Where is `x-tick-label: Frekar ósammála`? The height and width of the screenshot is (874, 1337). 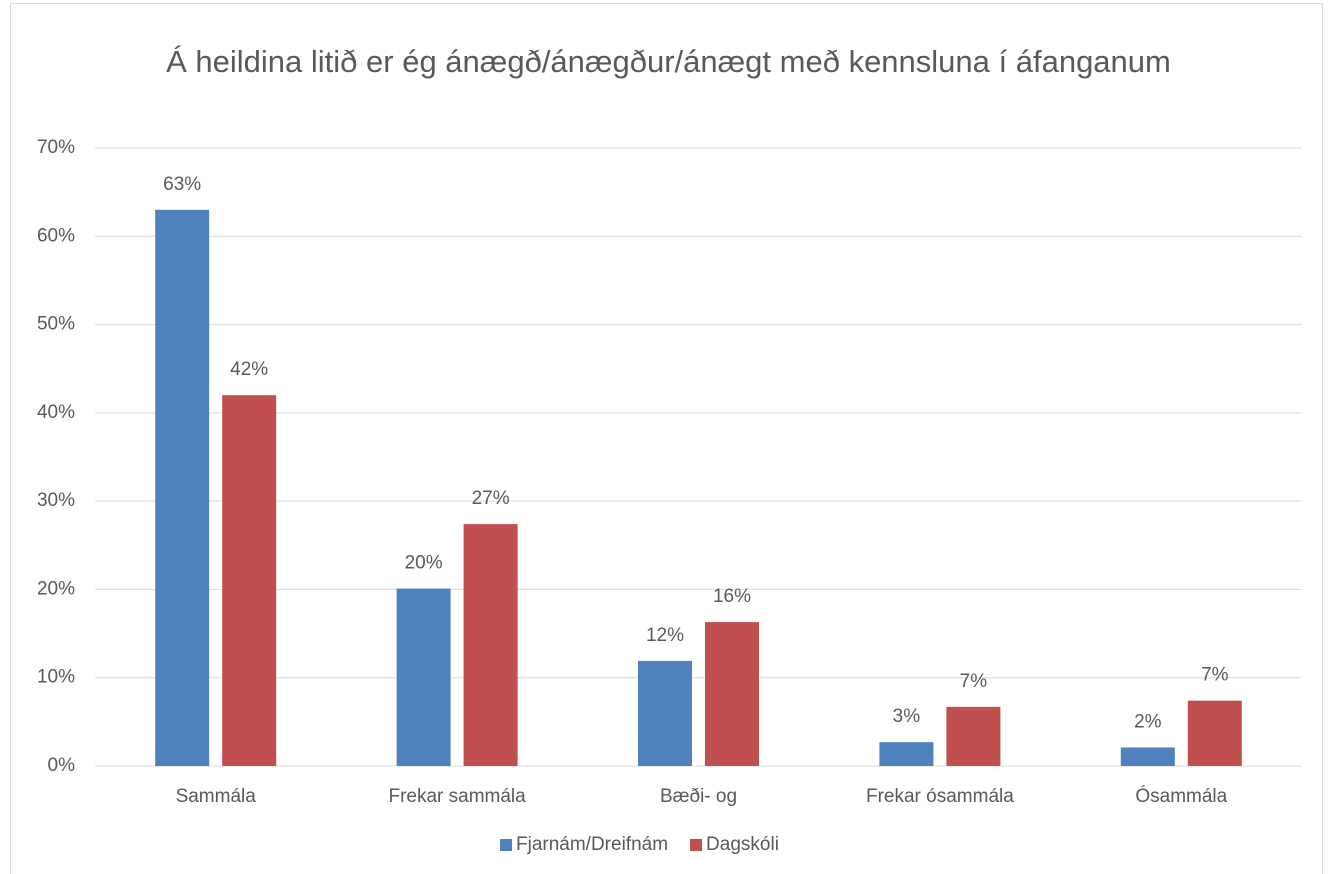
x-tick-label: Frekar ósammála is located at coordinates (940, 796).